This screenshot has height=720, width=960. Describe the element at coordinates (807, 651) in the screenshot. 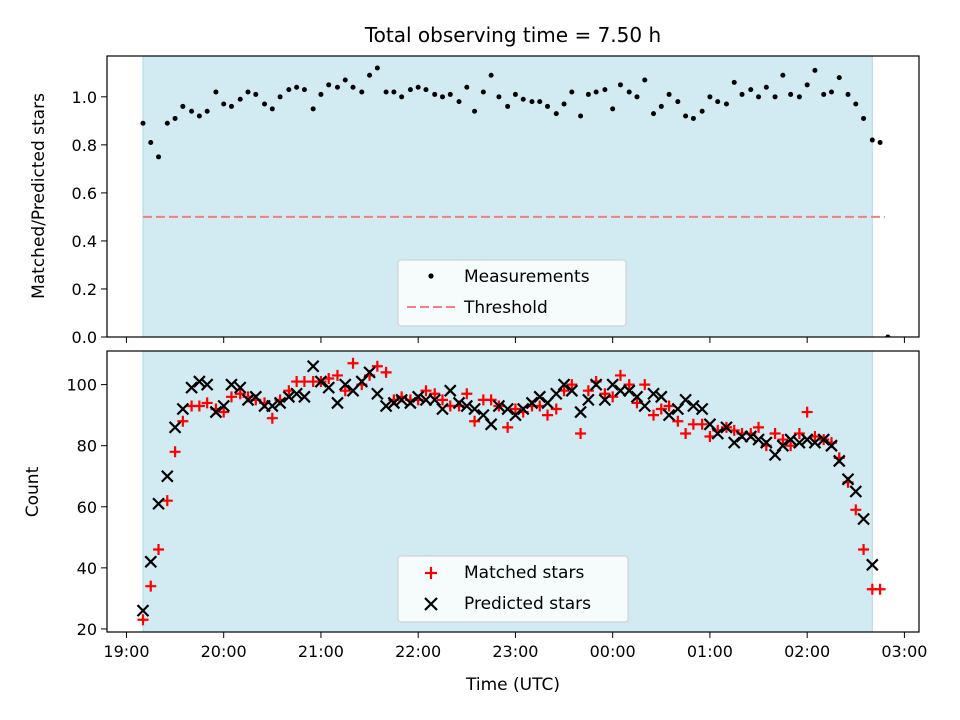

I see `xtick-label: 02:00` at that location.